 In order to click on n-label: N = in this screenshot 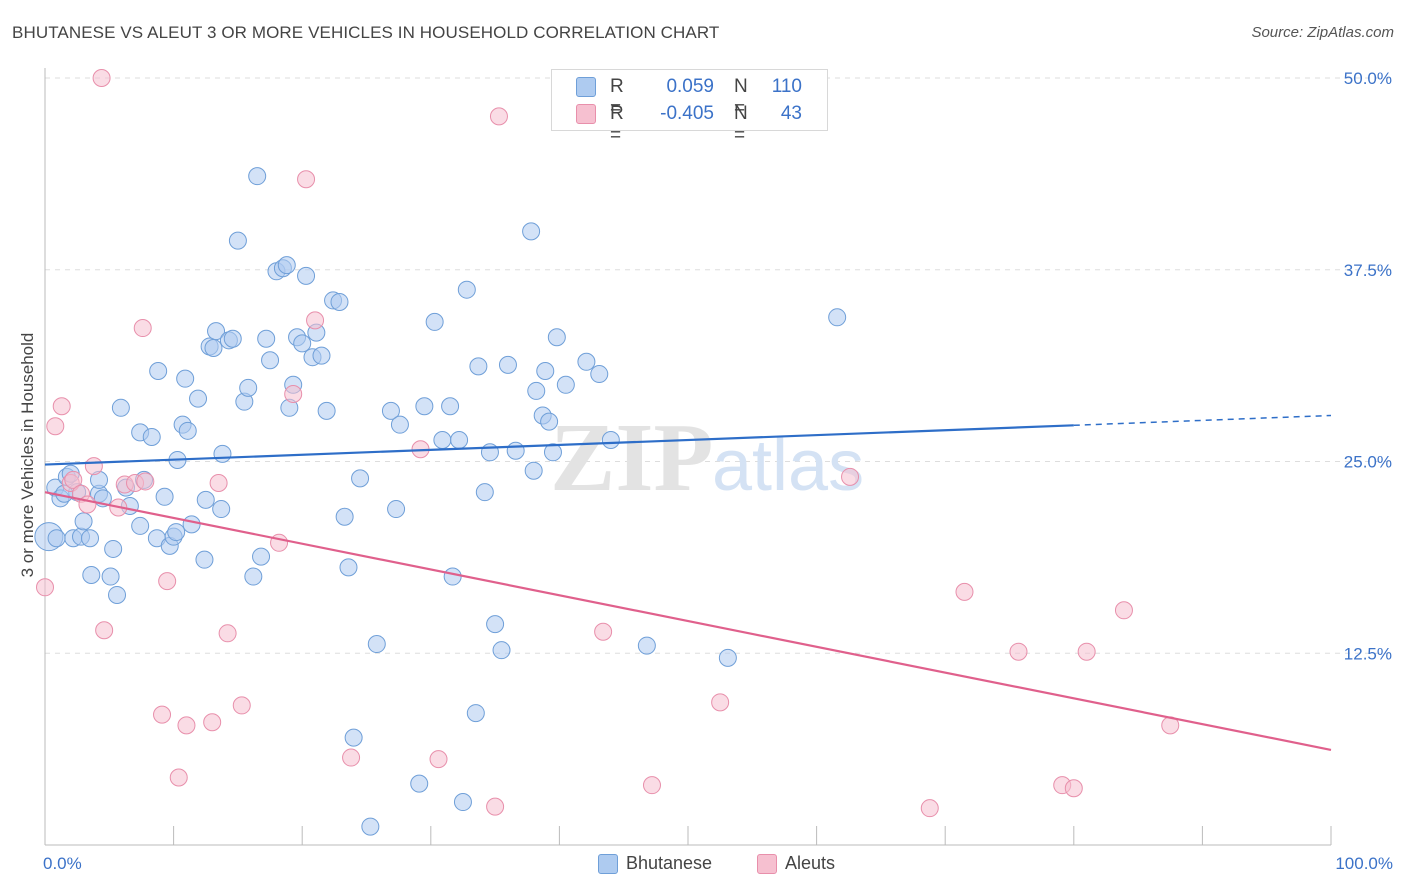, I will do `click(741, 97)`.